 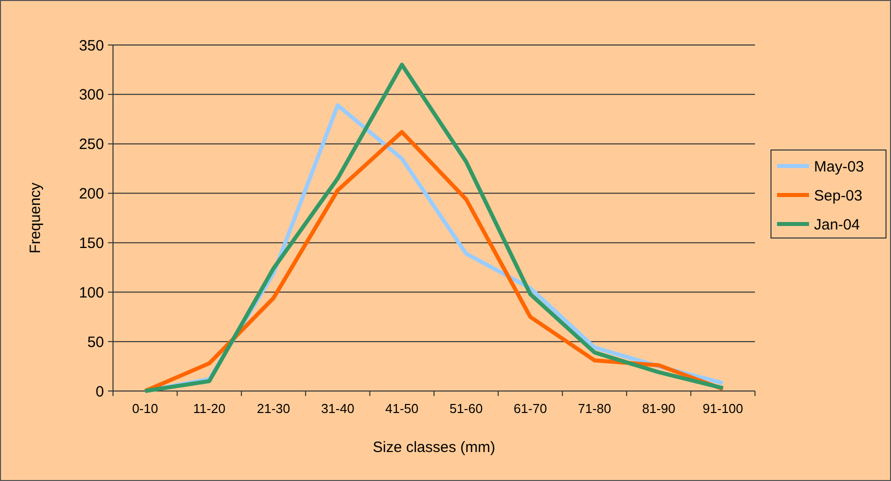 I want to click on x-tick-label: 31-40, so click(x=337, y=408).